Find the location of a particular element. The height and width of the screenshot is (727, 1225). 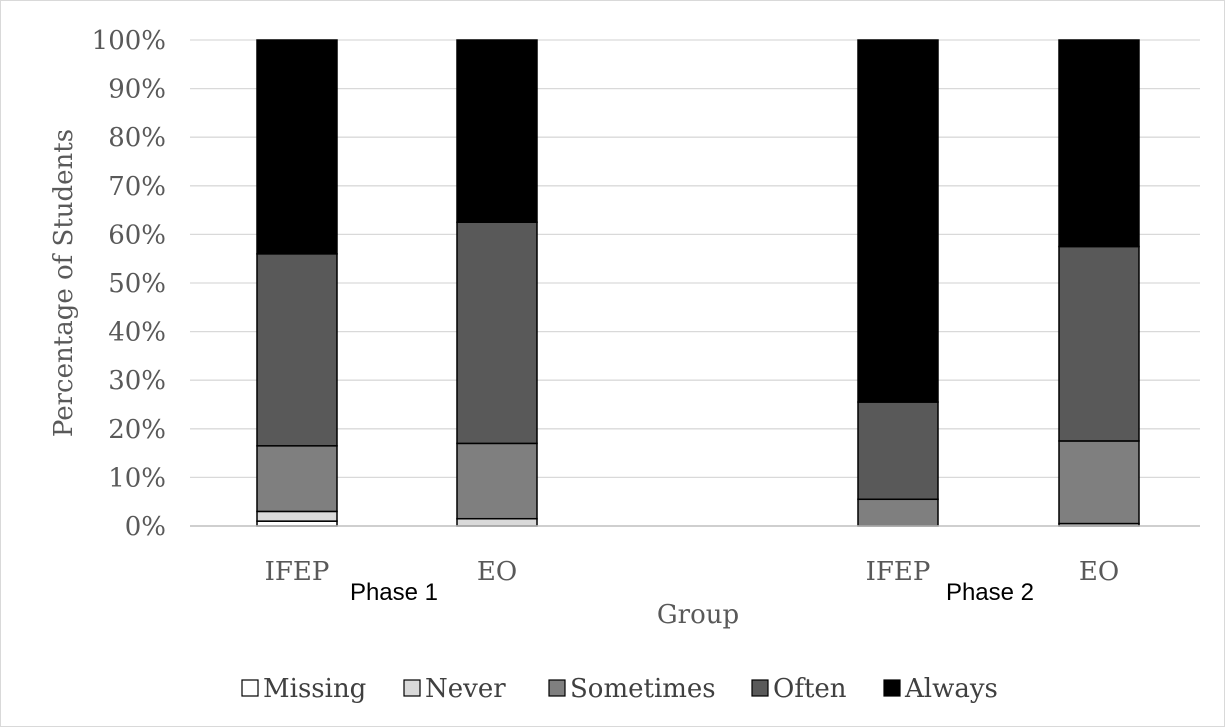

y-tick-label: 0% is located at coordinates (145, 527).